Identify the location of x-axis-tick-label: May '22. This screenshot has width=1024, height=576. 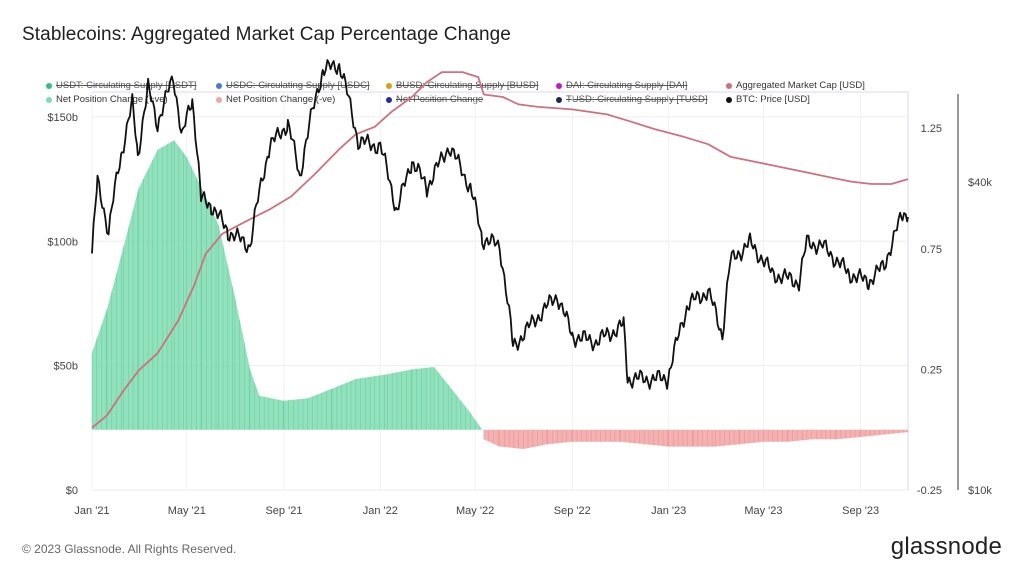
(475, 511).